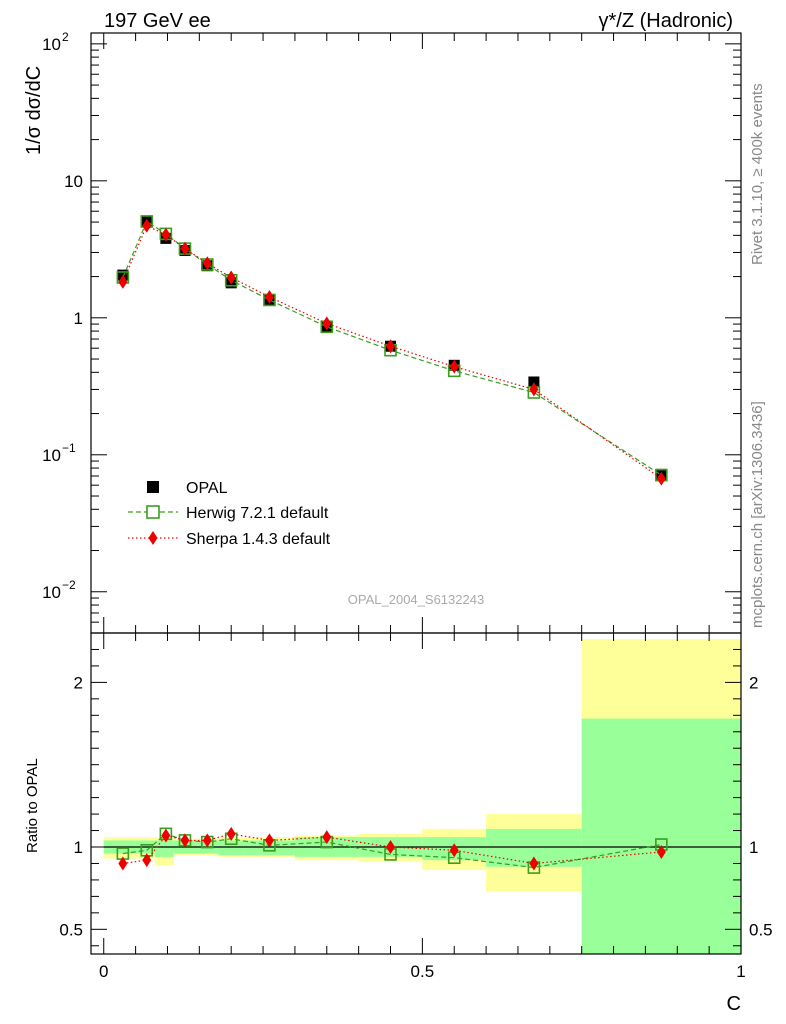 The height and width of the screenshot is (1024, 786). Describe the element at coordinates (157, 21) in the screenshot. I see `header-energy-label: 197 GeV ee` at that location.